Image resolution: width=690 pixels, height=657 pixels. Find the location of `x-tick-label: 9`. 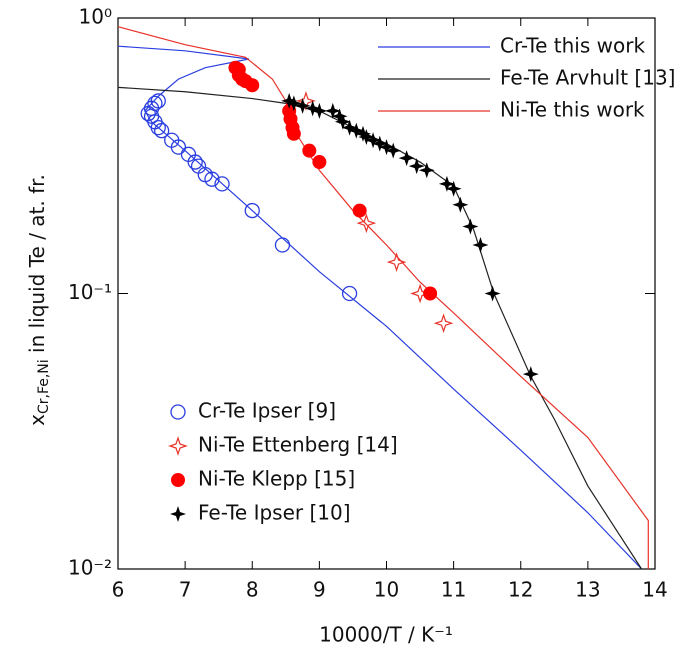

x-tick-label: 9 is located at coordinates (319, 590).